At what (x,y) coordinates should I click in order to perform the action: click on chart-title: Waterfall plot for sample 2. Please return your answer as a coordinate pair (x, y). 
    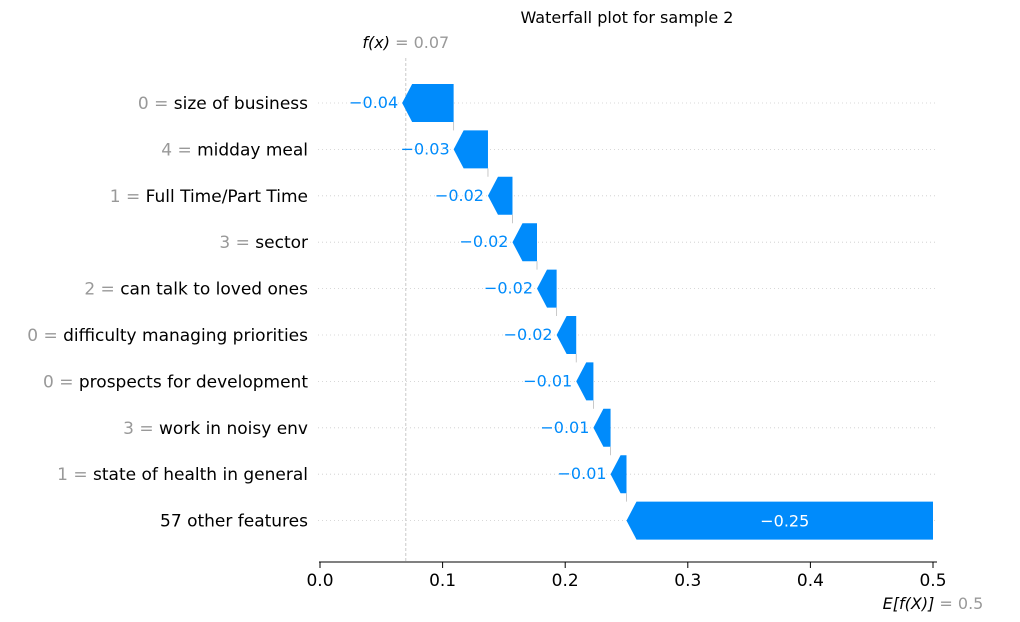
    Looking at the image, I should click on (627, 17).